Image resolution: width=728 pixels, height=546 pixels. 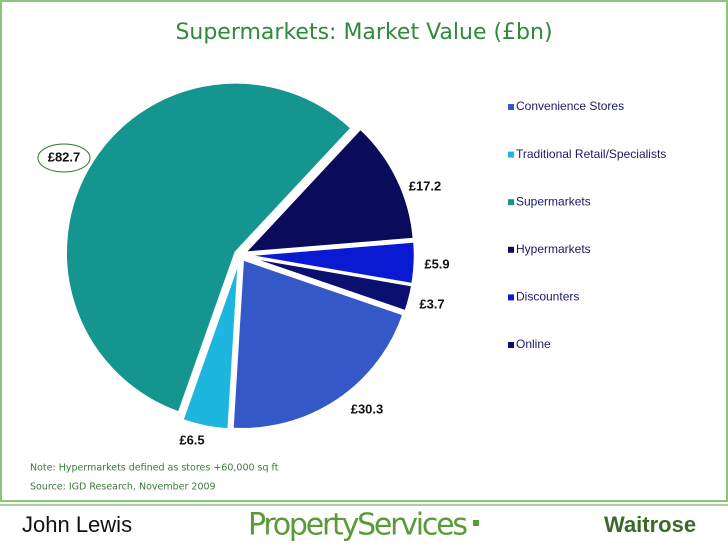 What do you see at coordinates (77, 524) in the screenshot?
I see `logo-left: John Lewis` at bounding box center [77, 524].